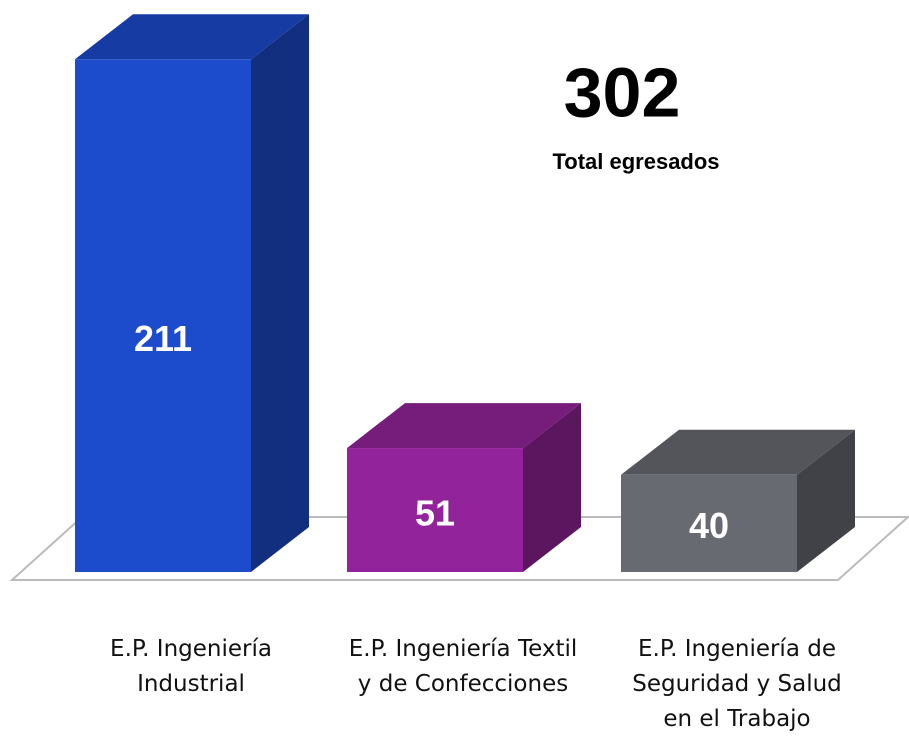  What do you see at coordinates (435, 513) in the screenshot?
I see `data-label: 51` at bounding box center [435, 513].